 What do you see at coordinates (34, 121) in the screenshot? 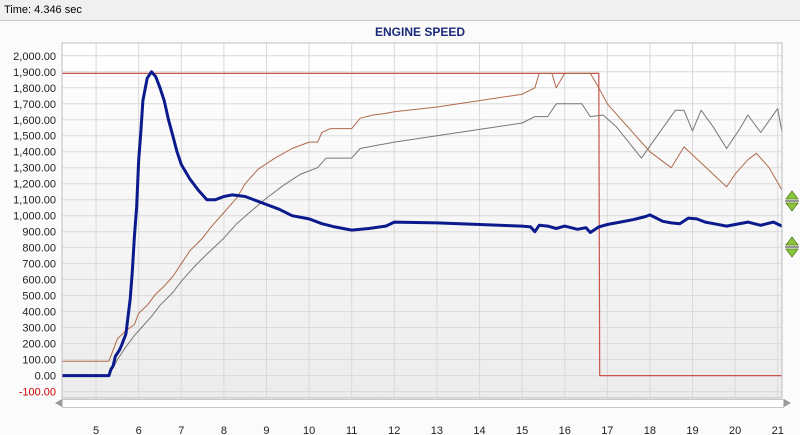
I see `y-tick-label: 1,600.00` at bounding box center [34, 121].